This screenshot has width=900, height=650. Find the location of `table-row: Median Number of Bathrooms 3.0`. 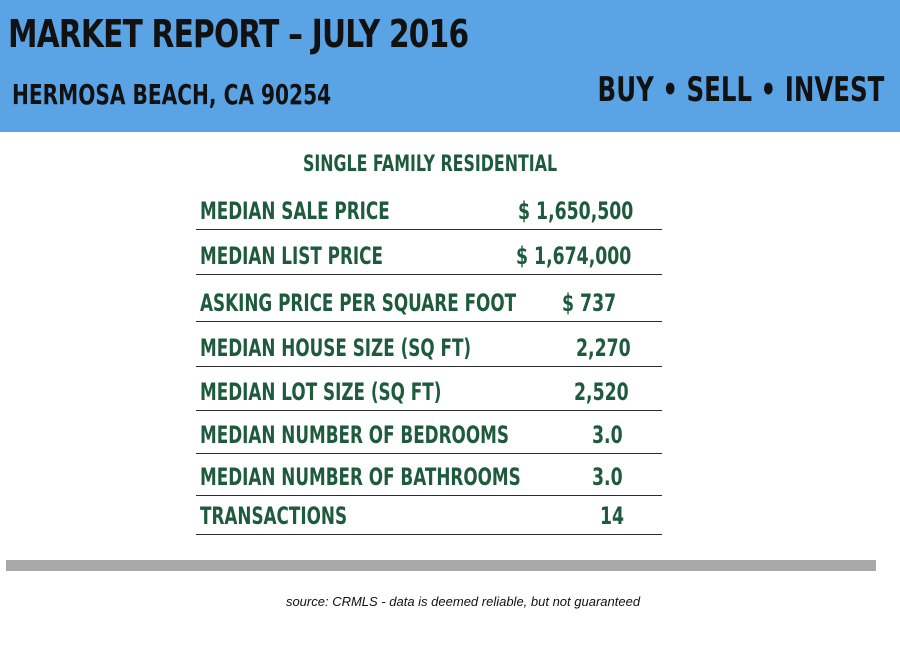

table-row: Median Number of Bathrooms 3.0 is located at coordinates (429, 475).